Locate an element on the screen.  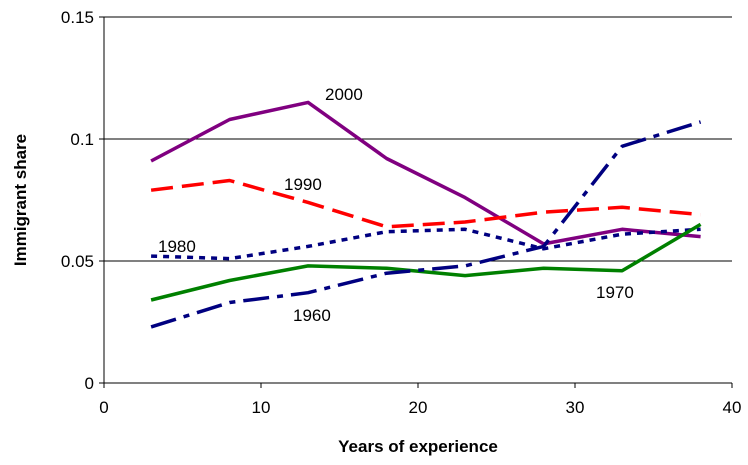
series-label-1990: 1990 is located at coordinates (303, 184).